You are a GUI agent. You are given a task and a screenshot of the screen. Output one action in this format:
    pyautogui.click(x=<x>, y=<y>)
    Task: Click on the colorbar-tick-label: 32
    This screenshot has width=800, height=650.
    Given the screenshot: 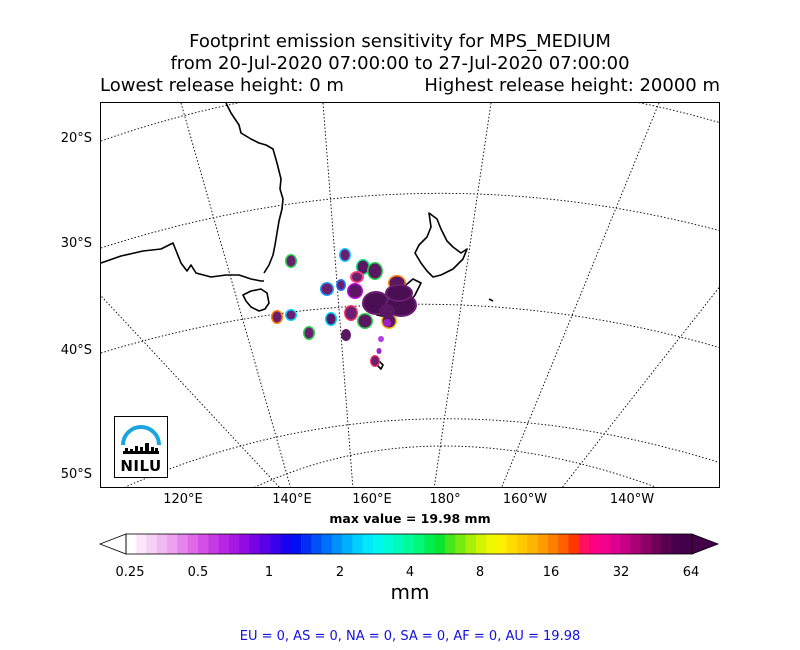 What is the action you would take?
    pyautogui.click(x=621, y=572)
    